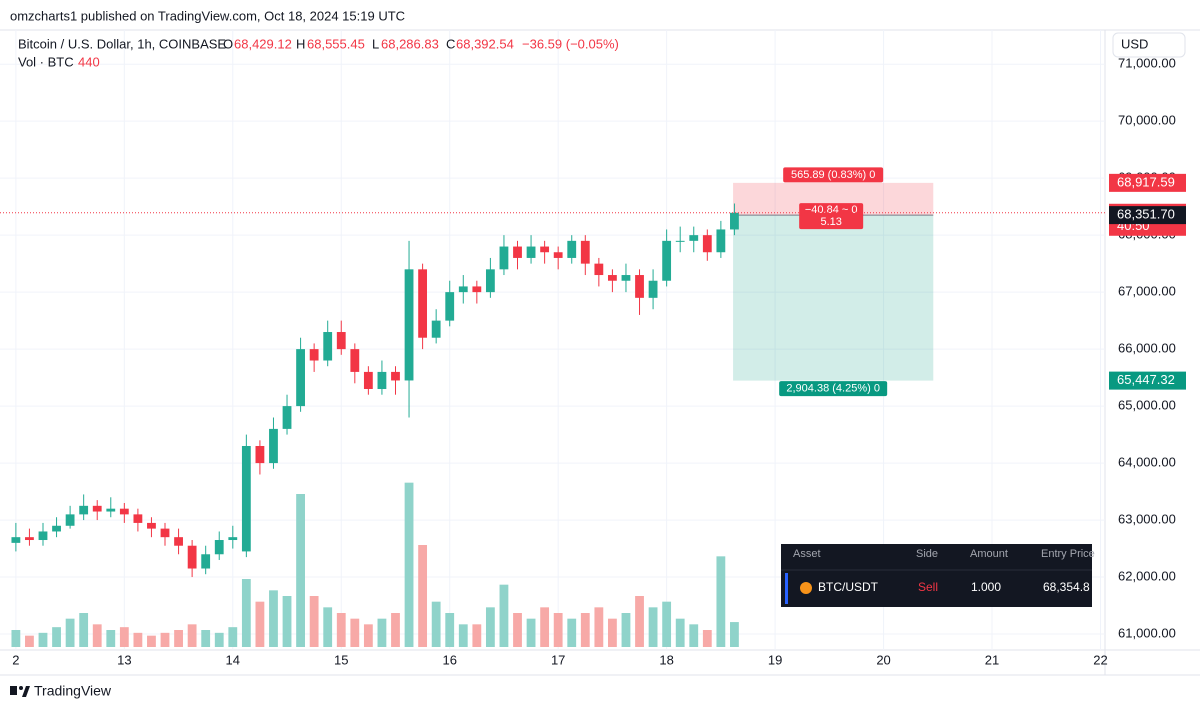  I want to click on x-tick-label: 16, so click(449, 659).